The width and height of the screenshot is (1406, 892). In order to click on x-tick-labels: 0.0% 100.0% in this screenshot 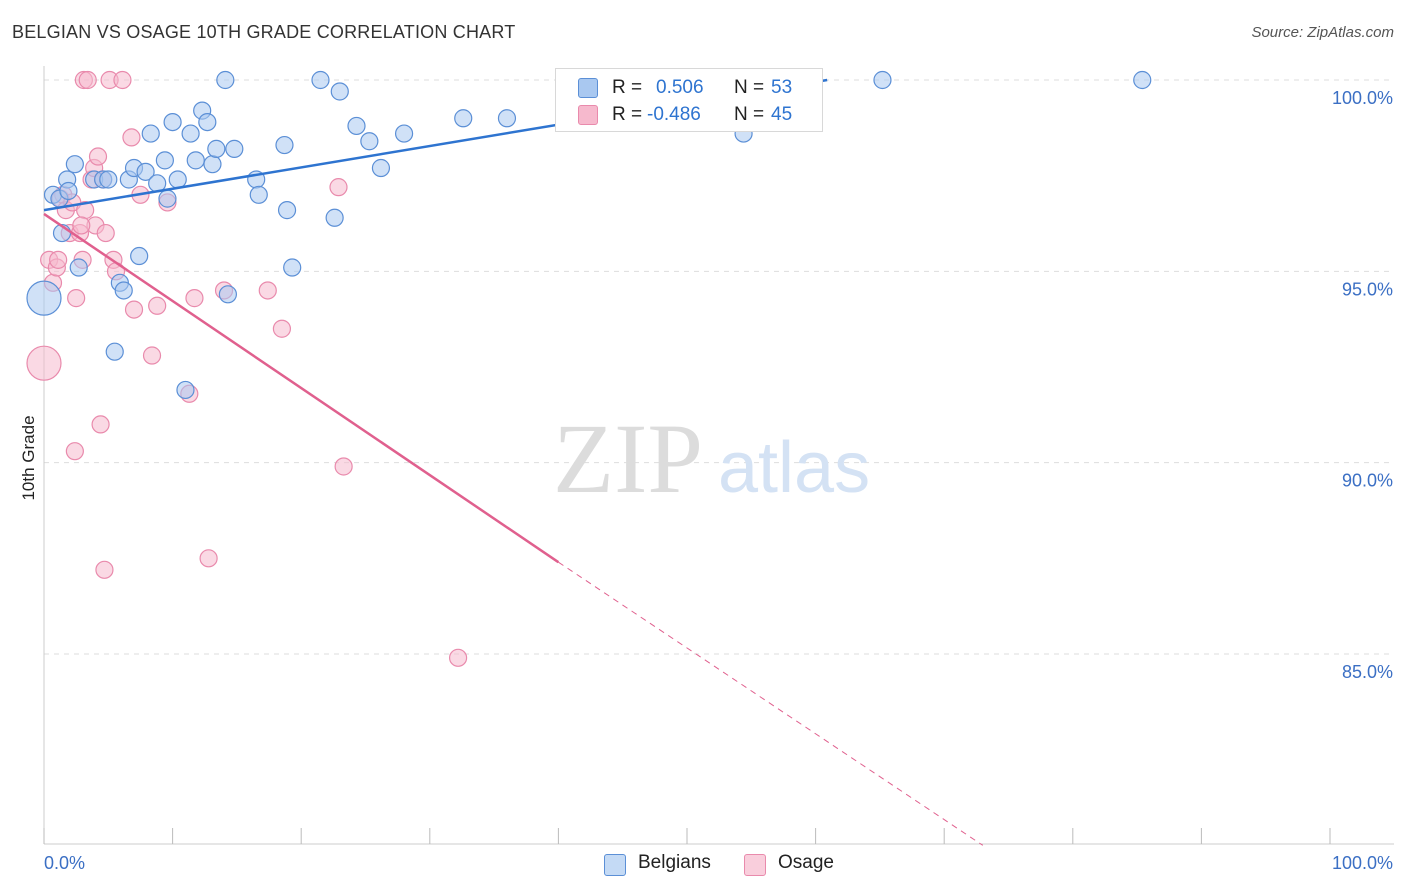, I will do `click(718, 863)`.